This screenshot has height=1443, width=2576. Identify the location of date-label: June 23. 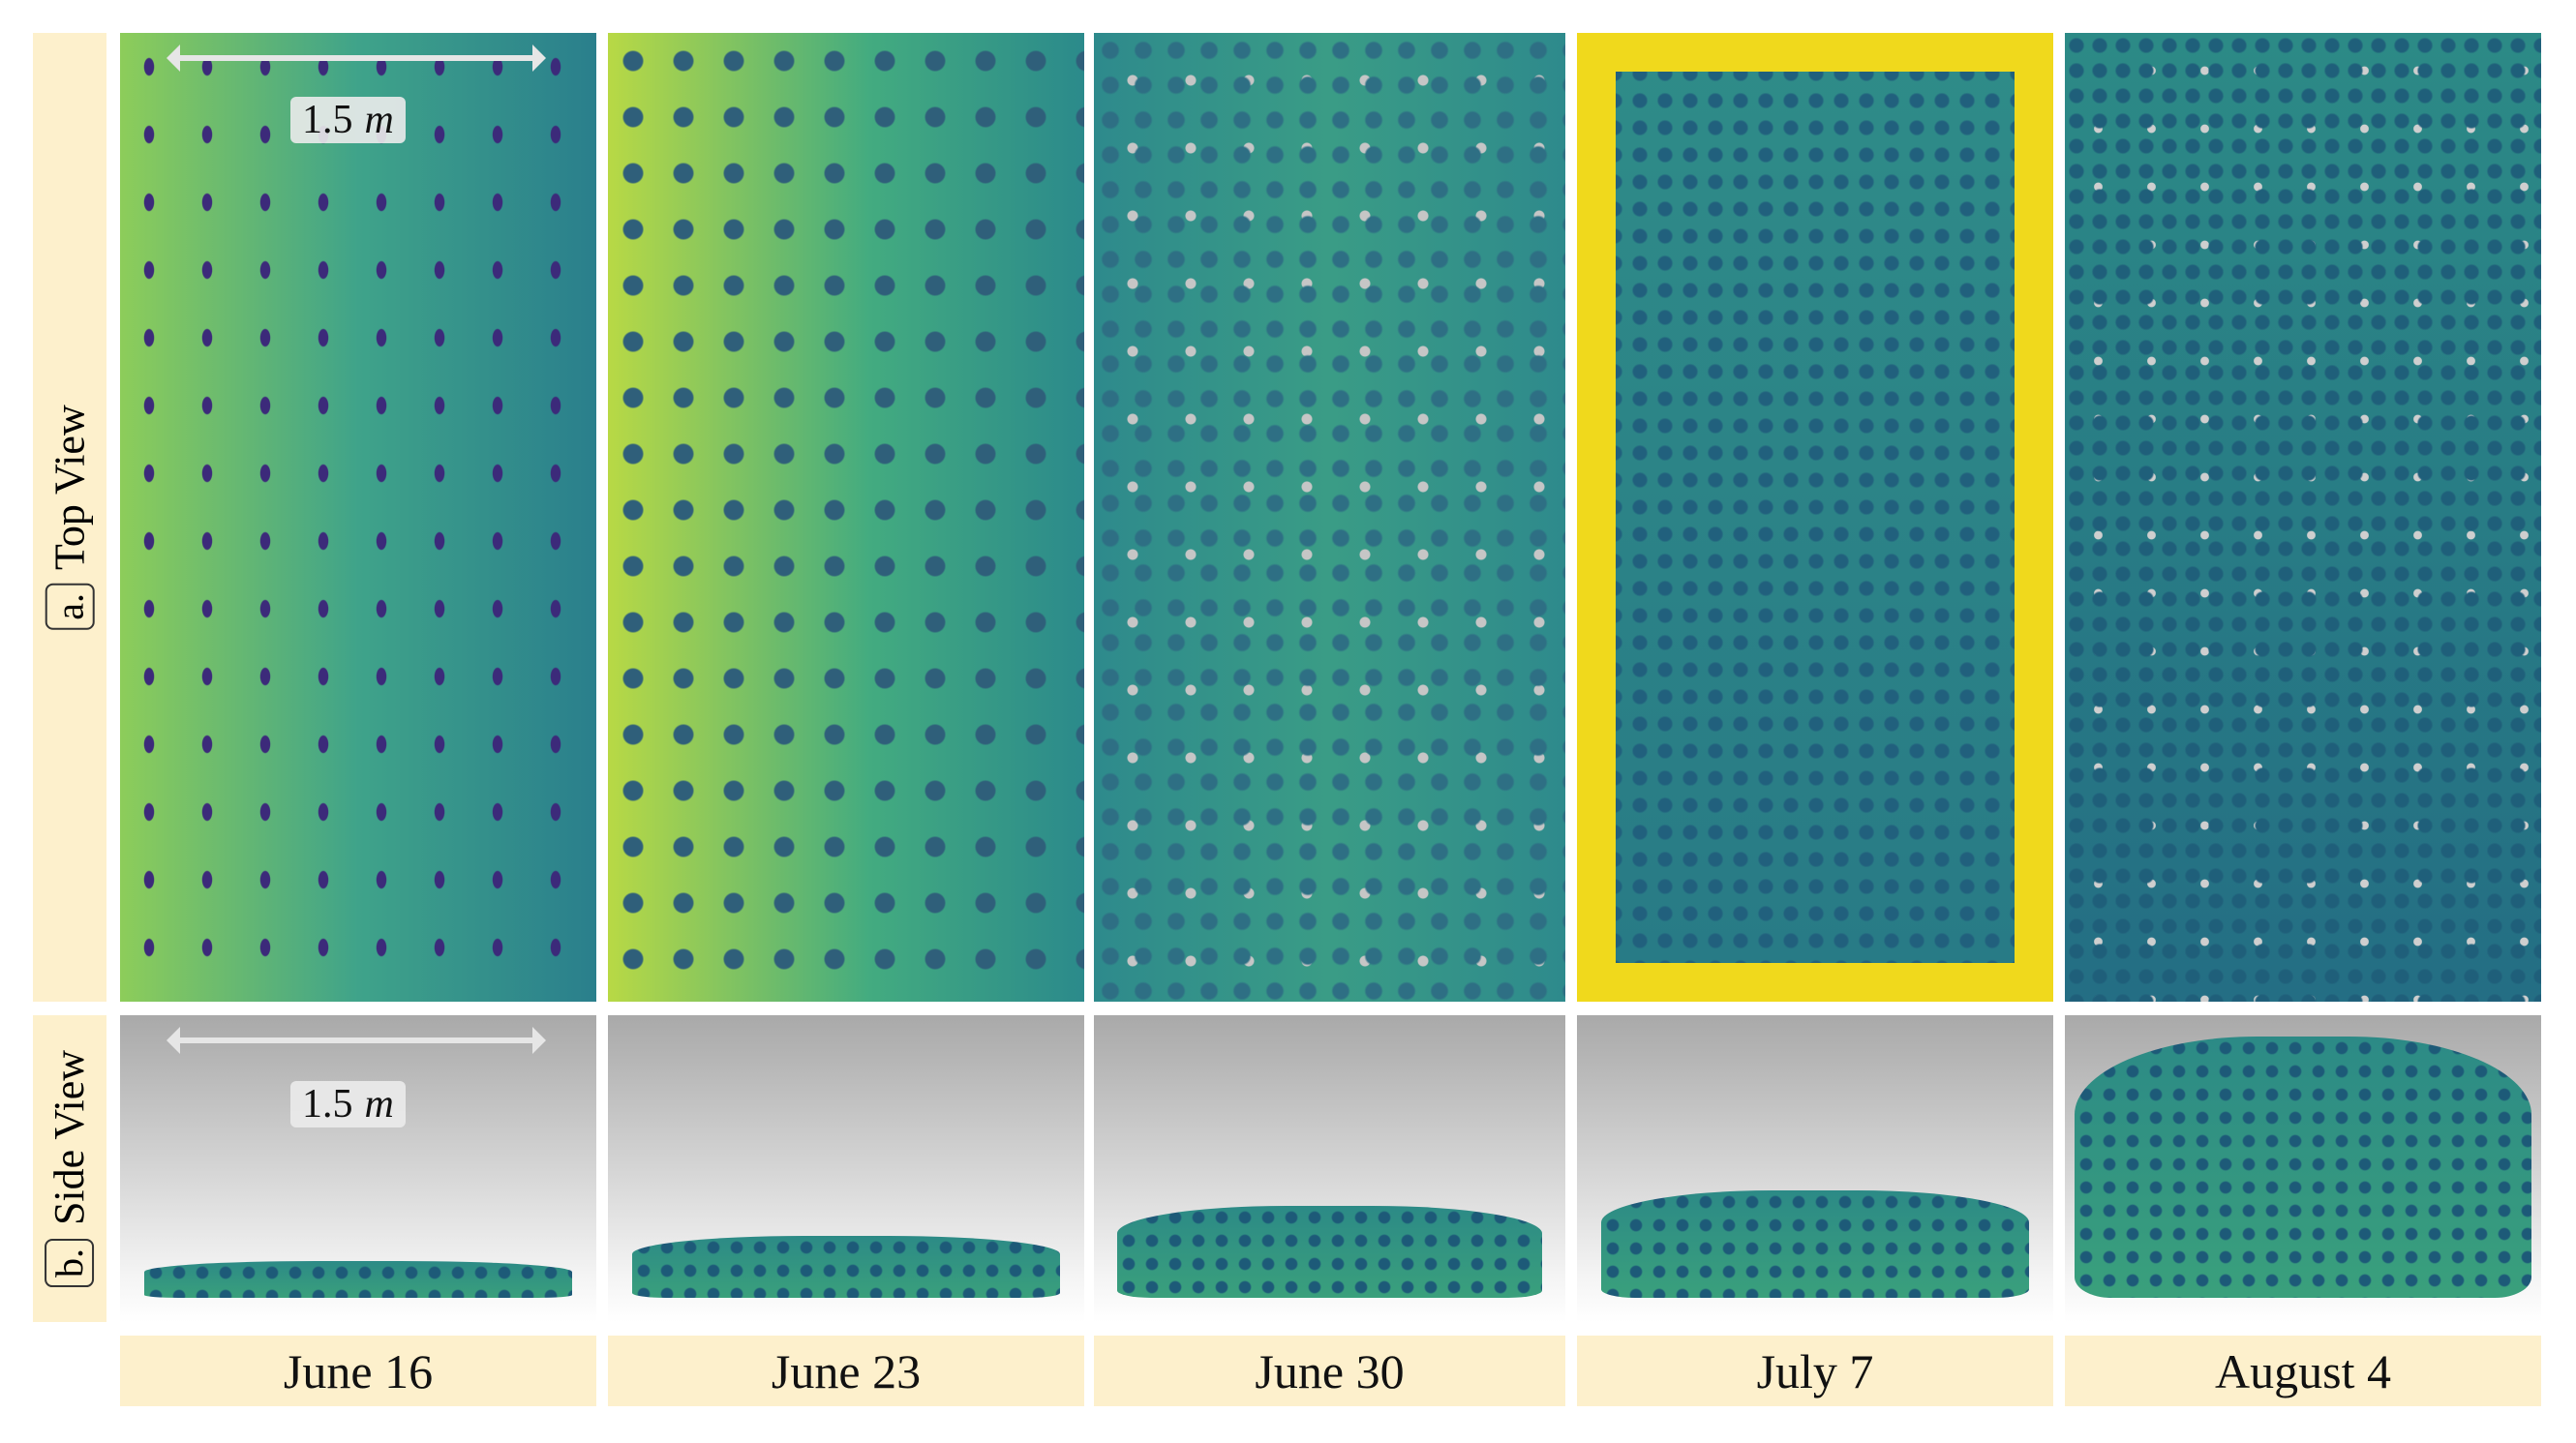
(846, 1371).